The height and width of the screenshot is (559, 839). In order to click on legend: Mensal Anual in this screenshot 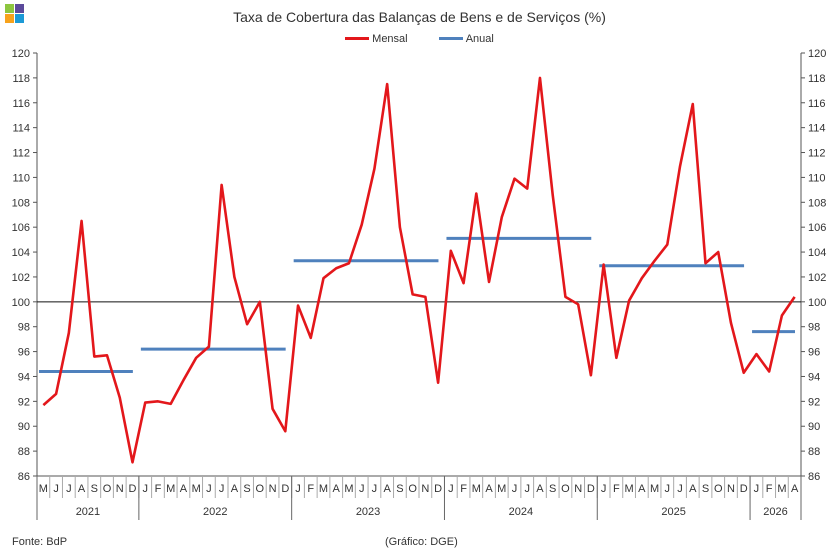, I will do `click(419, 38)`.